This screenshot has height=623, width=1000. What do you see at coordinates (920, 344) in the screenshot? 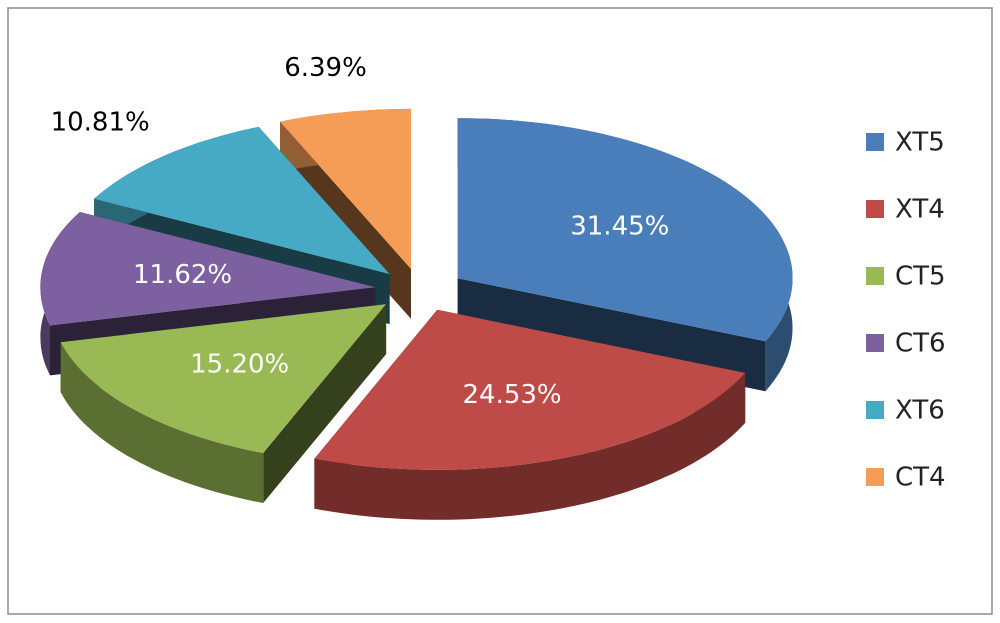
I see `legend-label: CT6` at bounding box center [920, 344].